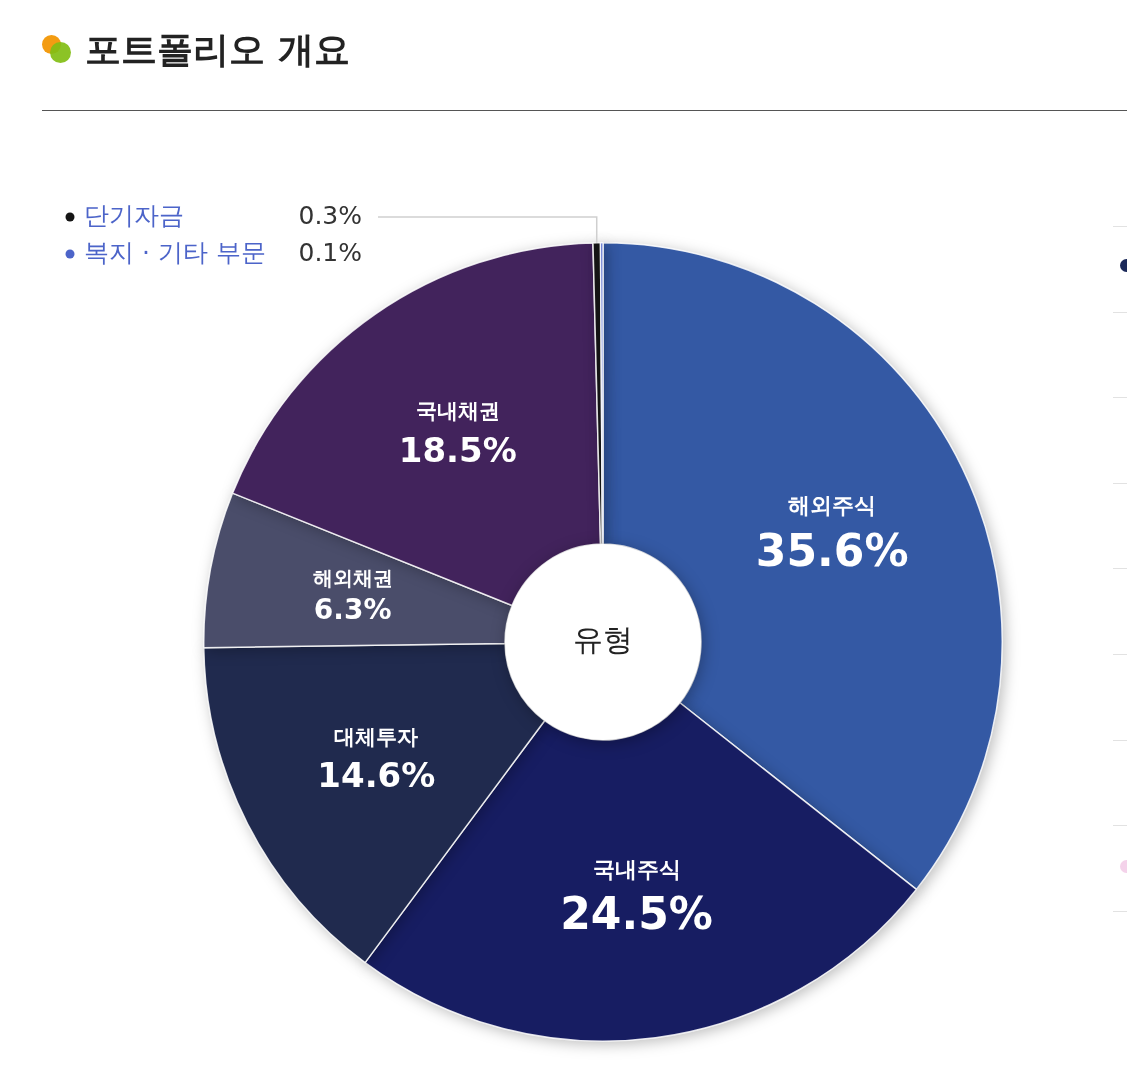 This screenshot has height=1070, width=1127. Describe the element at coordinates (352, 577) in the screenshot. I see `slice-label: 해외채권` at that location.